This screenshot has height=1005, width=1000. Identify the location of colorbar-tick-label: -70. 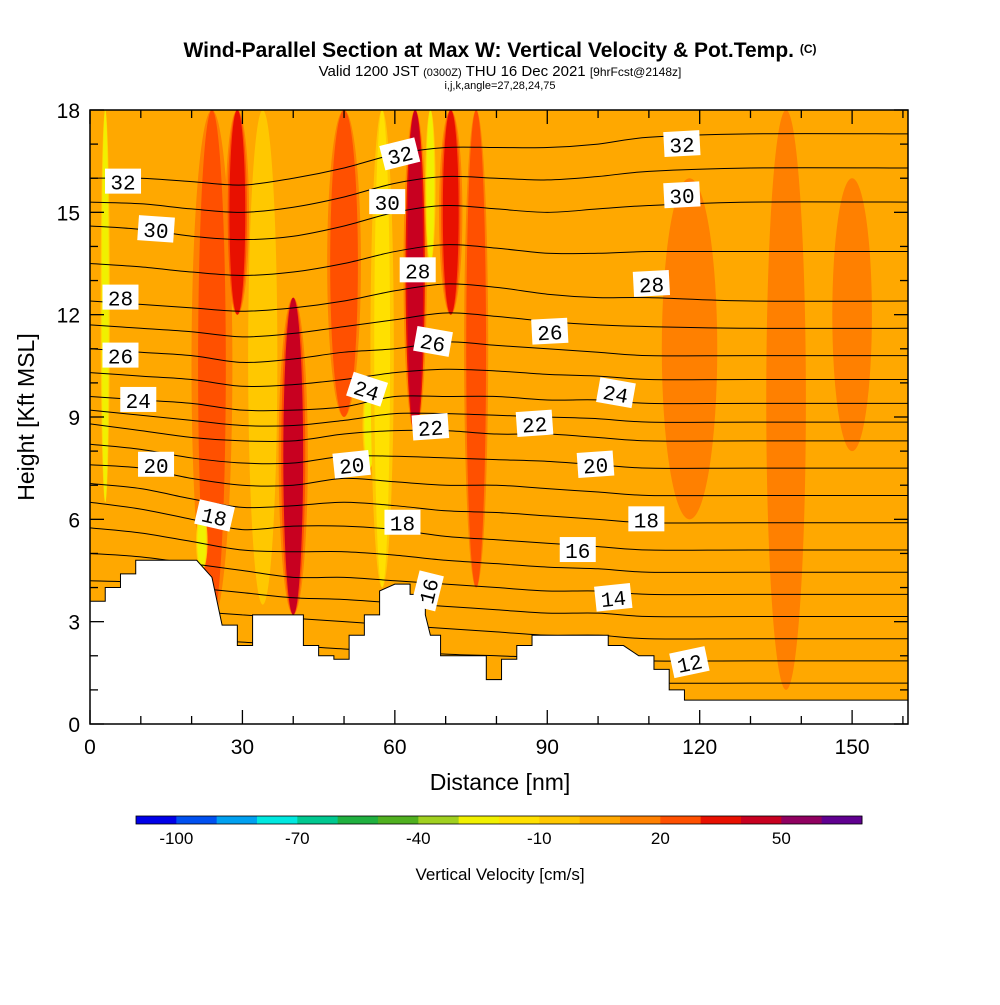
(297, 838).